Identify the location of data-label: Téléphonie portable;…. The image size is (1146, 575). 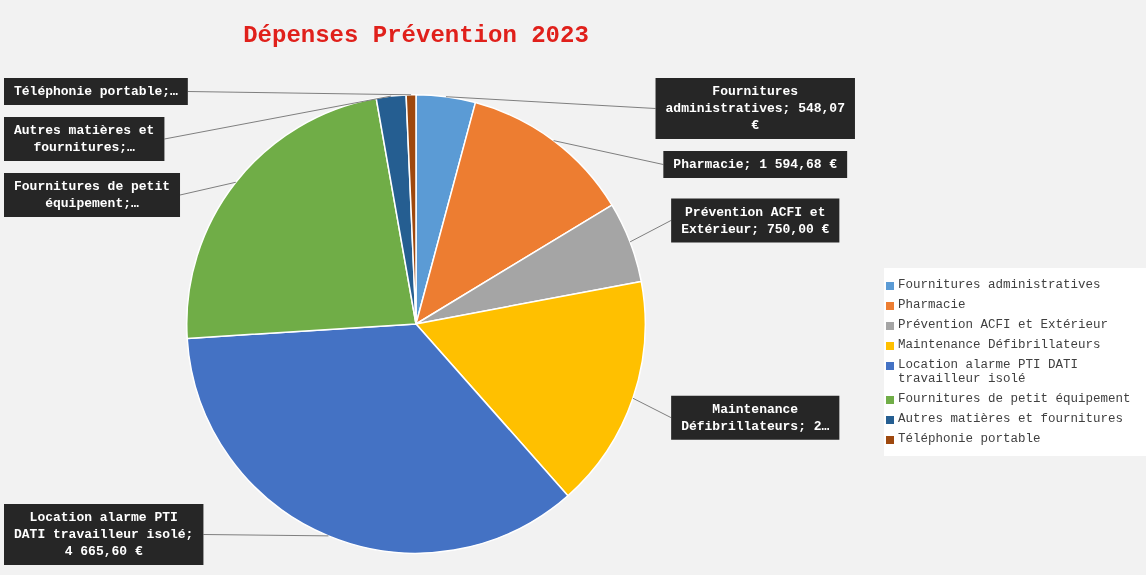
(96, 92).